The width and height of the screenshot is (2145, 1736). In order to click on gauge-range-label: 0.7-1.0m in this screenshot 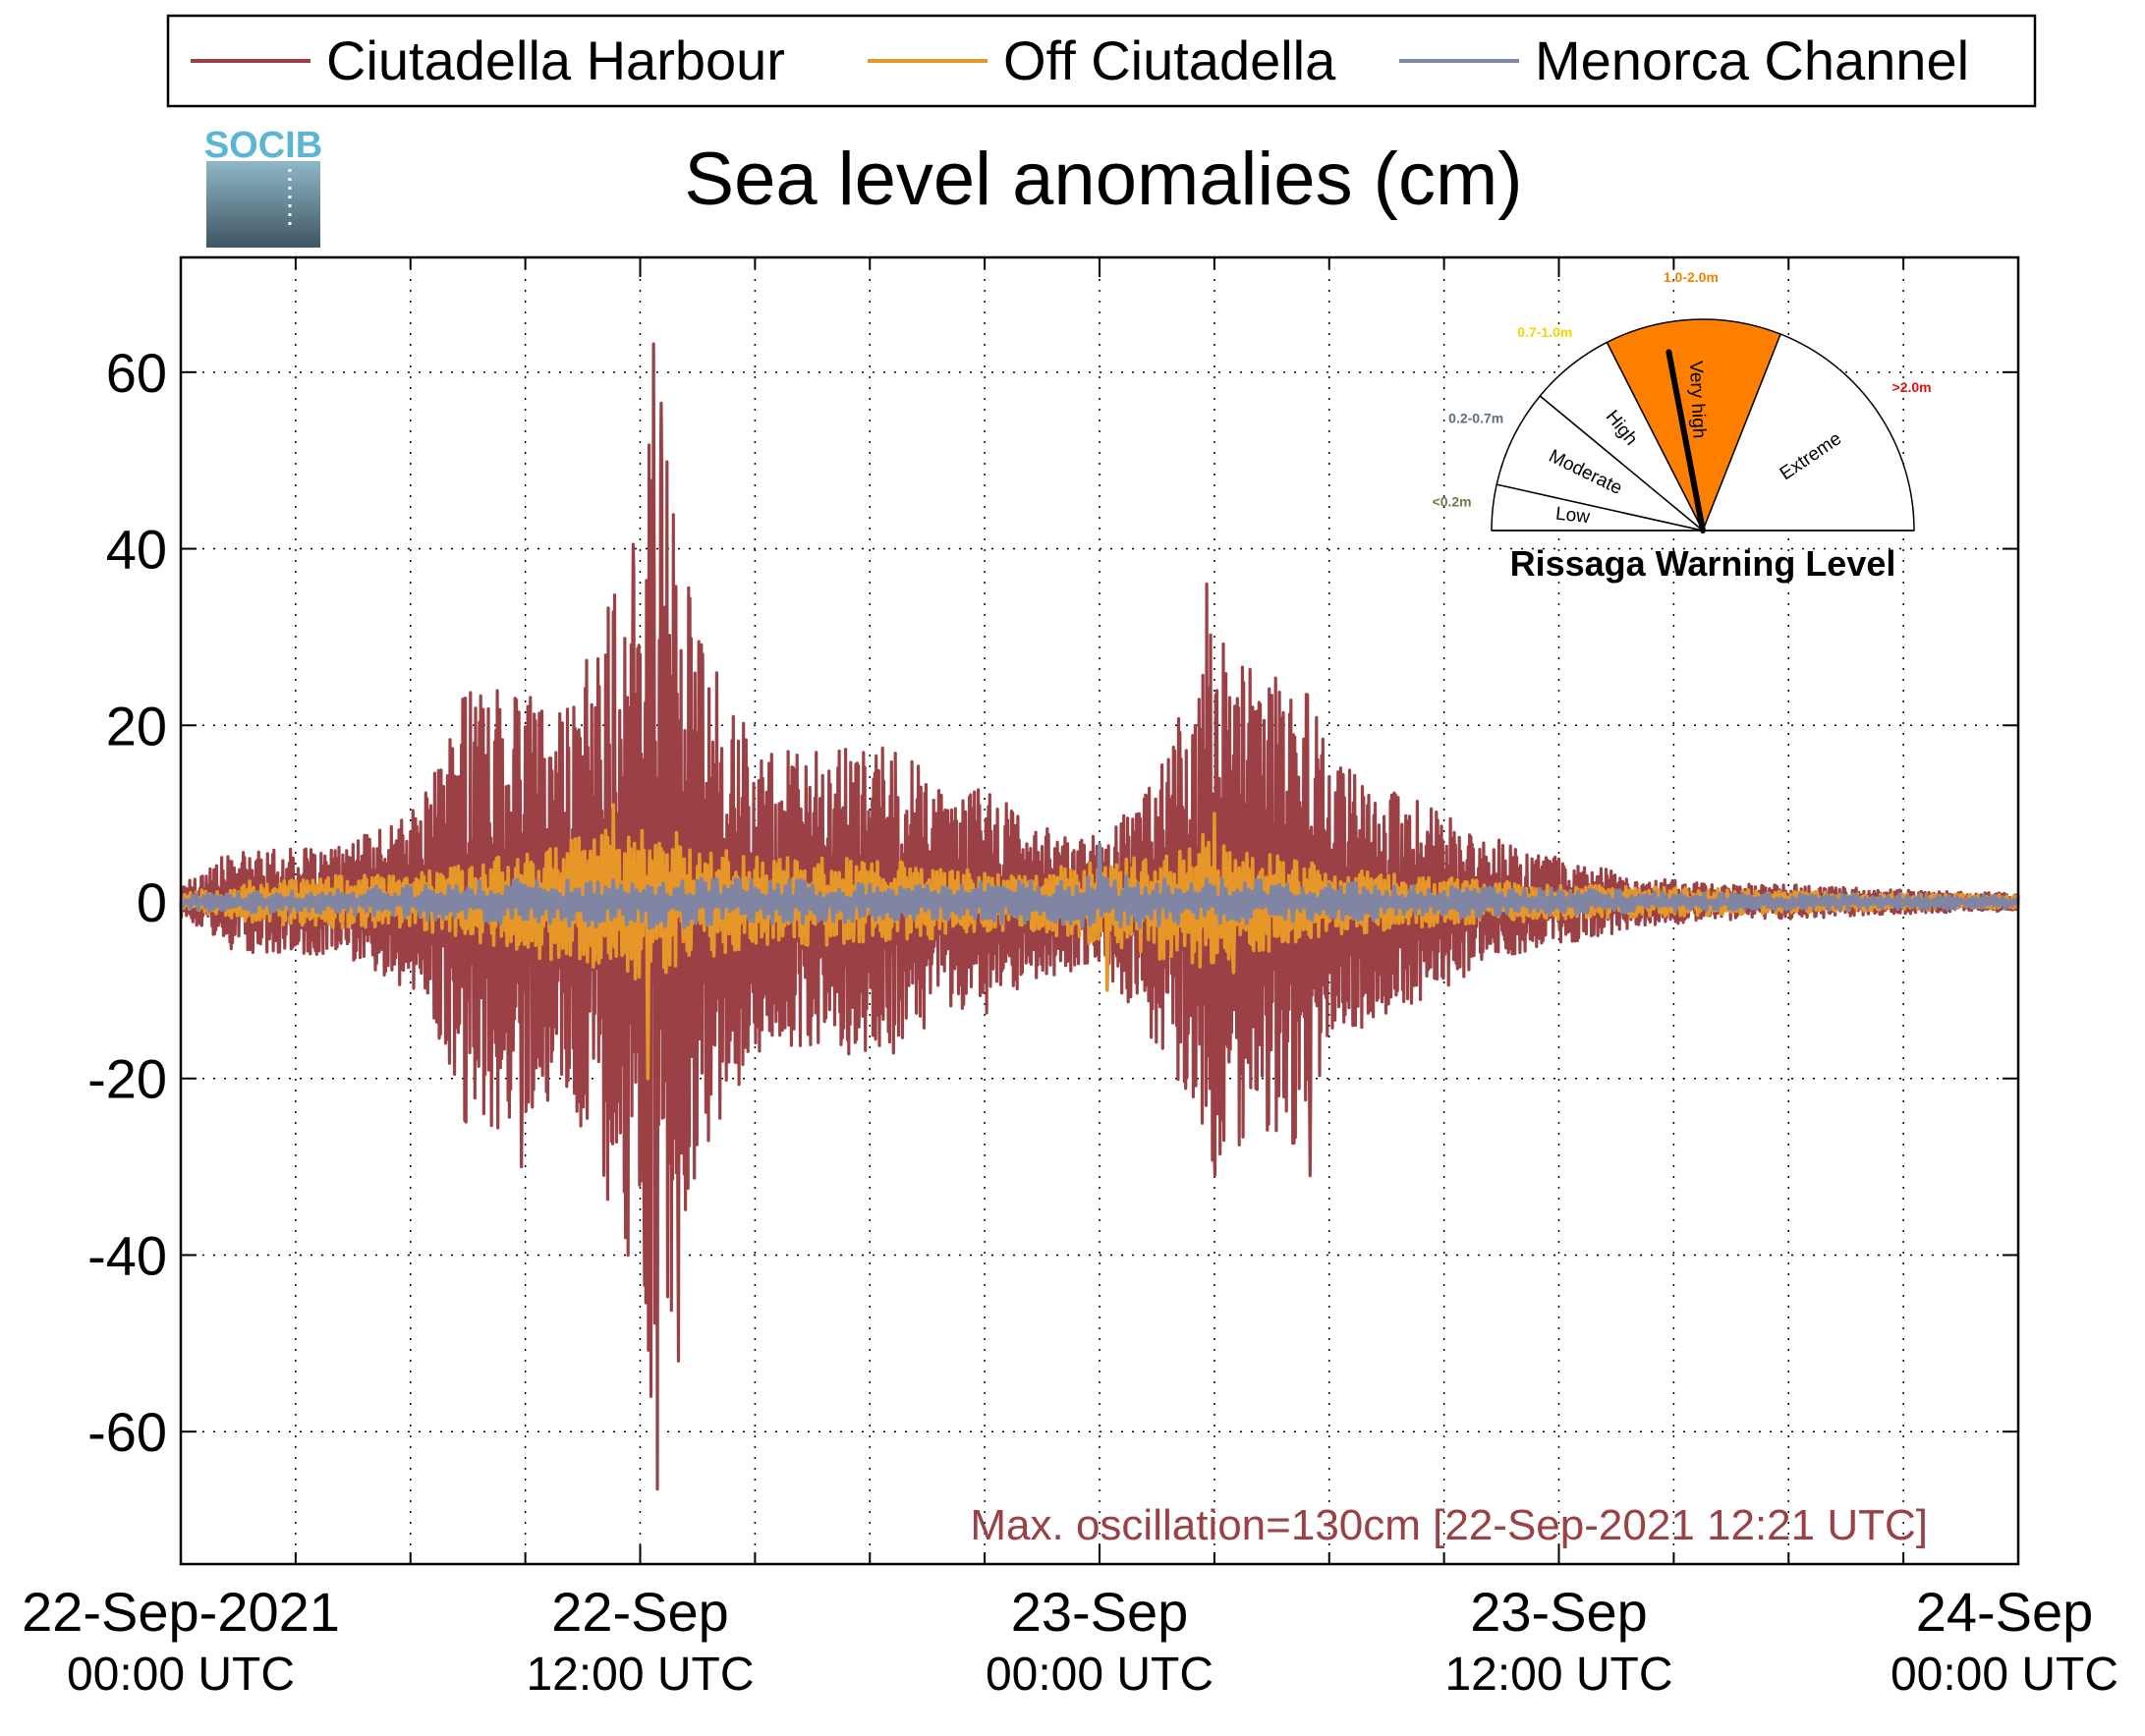, I will do `click(1544, 332)`.